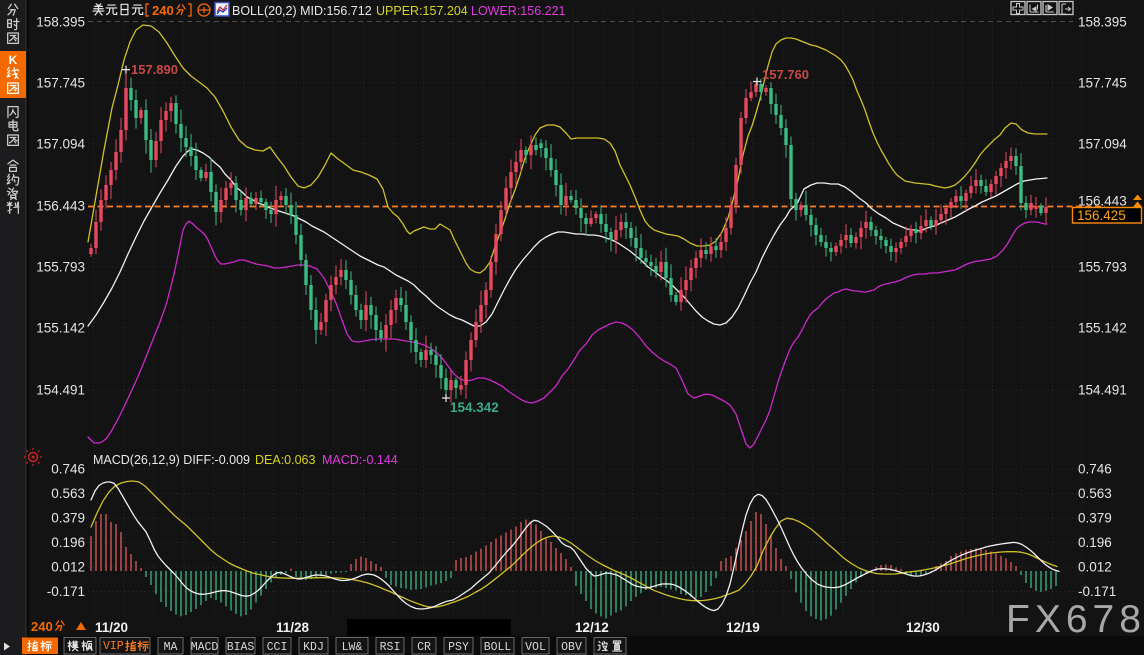  What do you see at coordinates (171, 647) in the screenshot?
I see `svg-text: MA` at bounding box center [171, 647].